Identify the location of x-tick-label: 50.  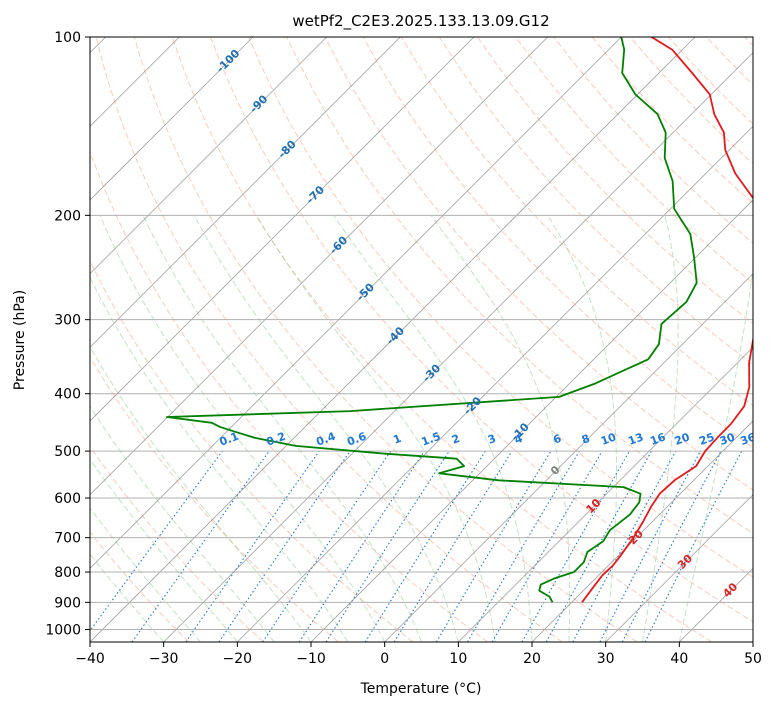
(753, 659).